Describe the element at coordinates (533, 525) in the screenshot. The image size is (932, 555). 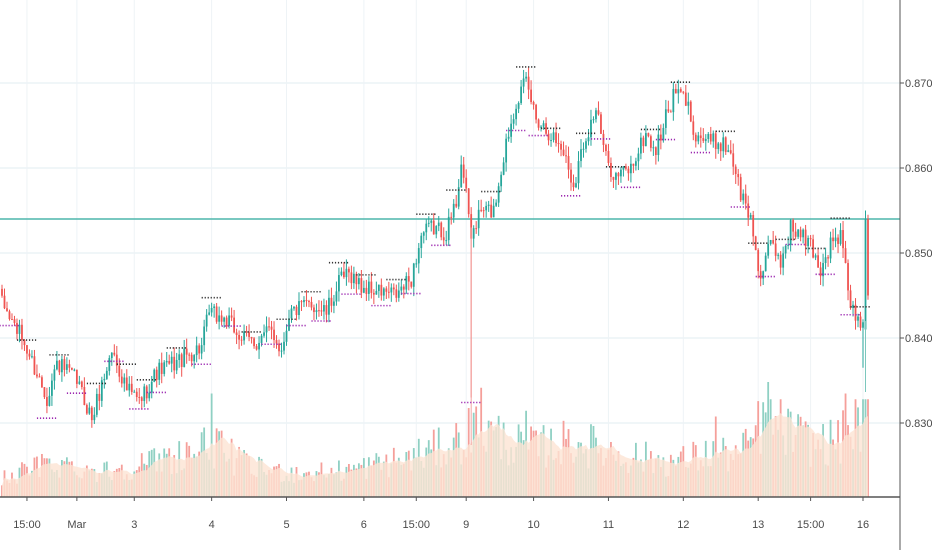
I see `x-tick-label: 10` at that location.